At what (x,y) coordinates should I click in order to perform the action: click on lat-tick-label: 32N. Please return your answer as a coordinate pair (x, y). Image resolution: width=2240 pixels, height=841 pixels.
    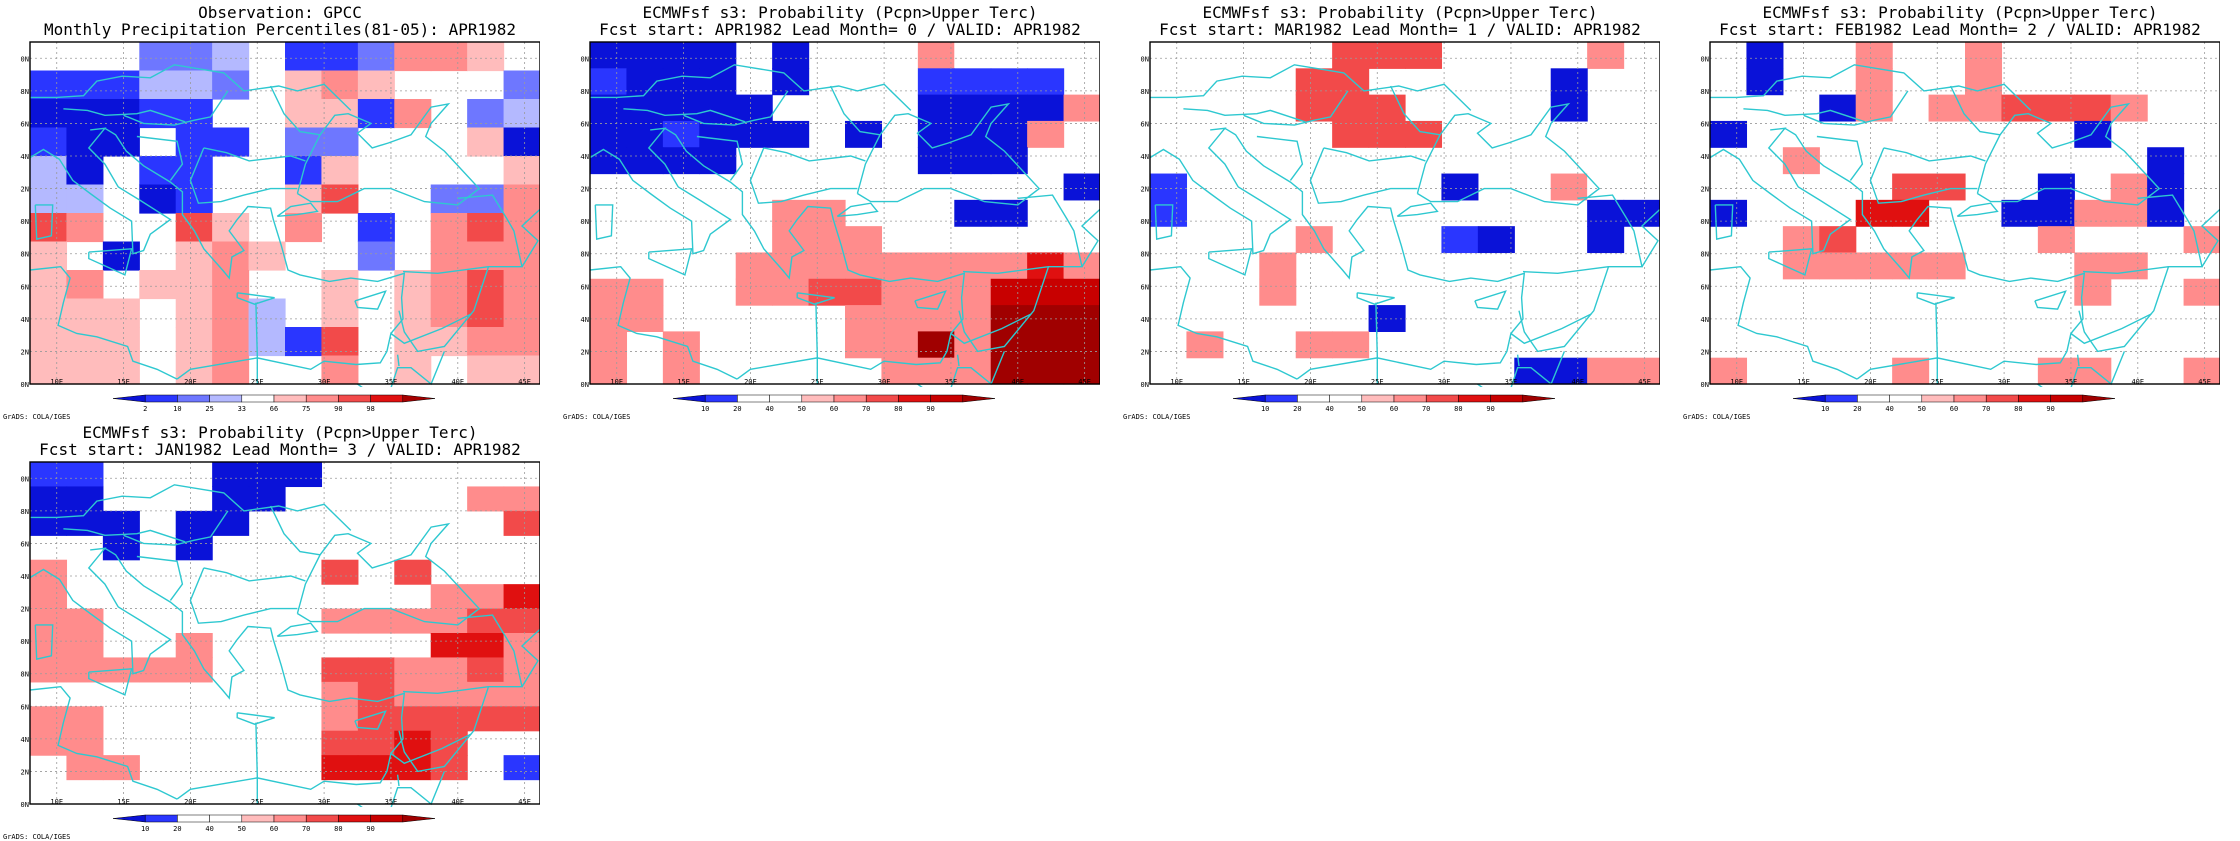
    Looking at the image, I should click on (1144, 352).